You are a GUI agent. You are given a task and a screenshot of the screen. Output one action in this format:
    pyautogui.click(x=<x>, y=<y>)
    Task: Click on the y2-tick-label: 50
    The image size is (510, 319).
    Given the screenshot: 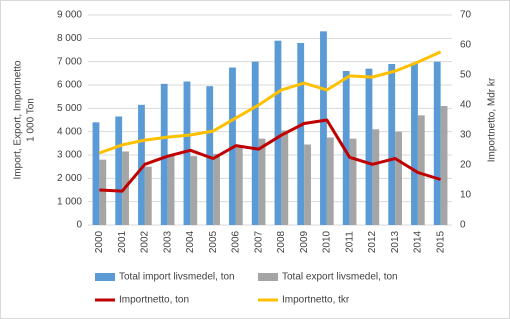 What is the action you would take?
    pyautogui.click(x=466, y=75)
    